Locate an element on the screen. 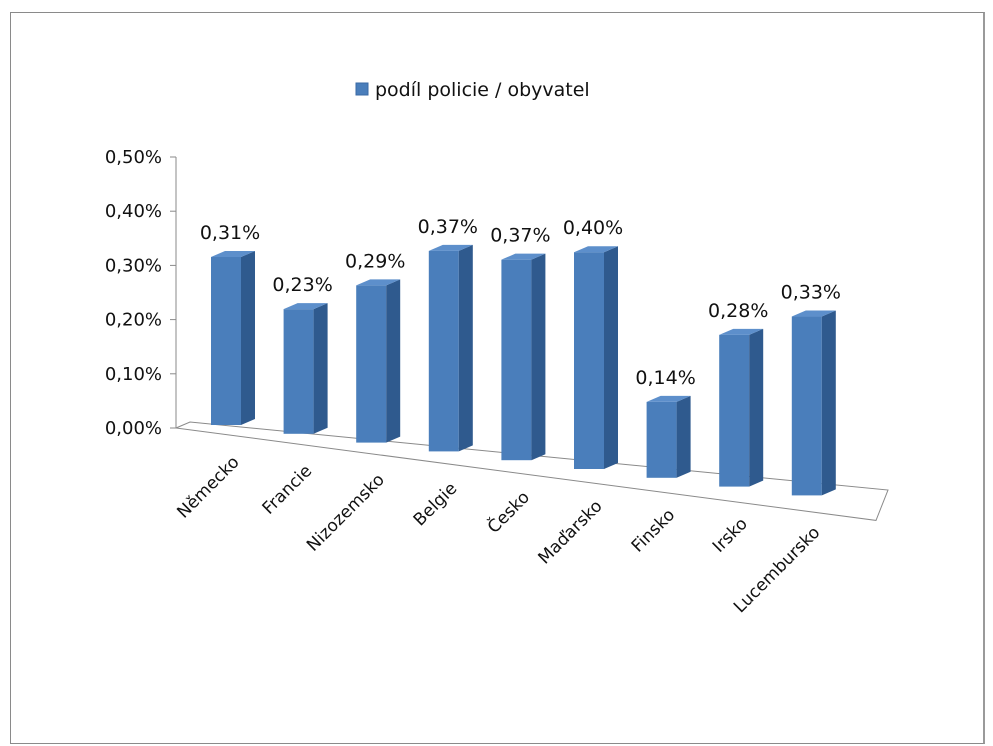 The height and width of the screenshot is (746, 993). data-label: 0,40% is located at coordinates (593, 228).